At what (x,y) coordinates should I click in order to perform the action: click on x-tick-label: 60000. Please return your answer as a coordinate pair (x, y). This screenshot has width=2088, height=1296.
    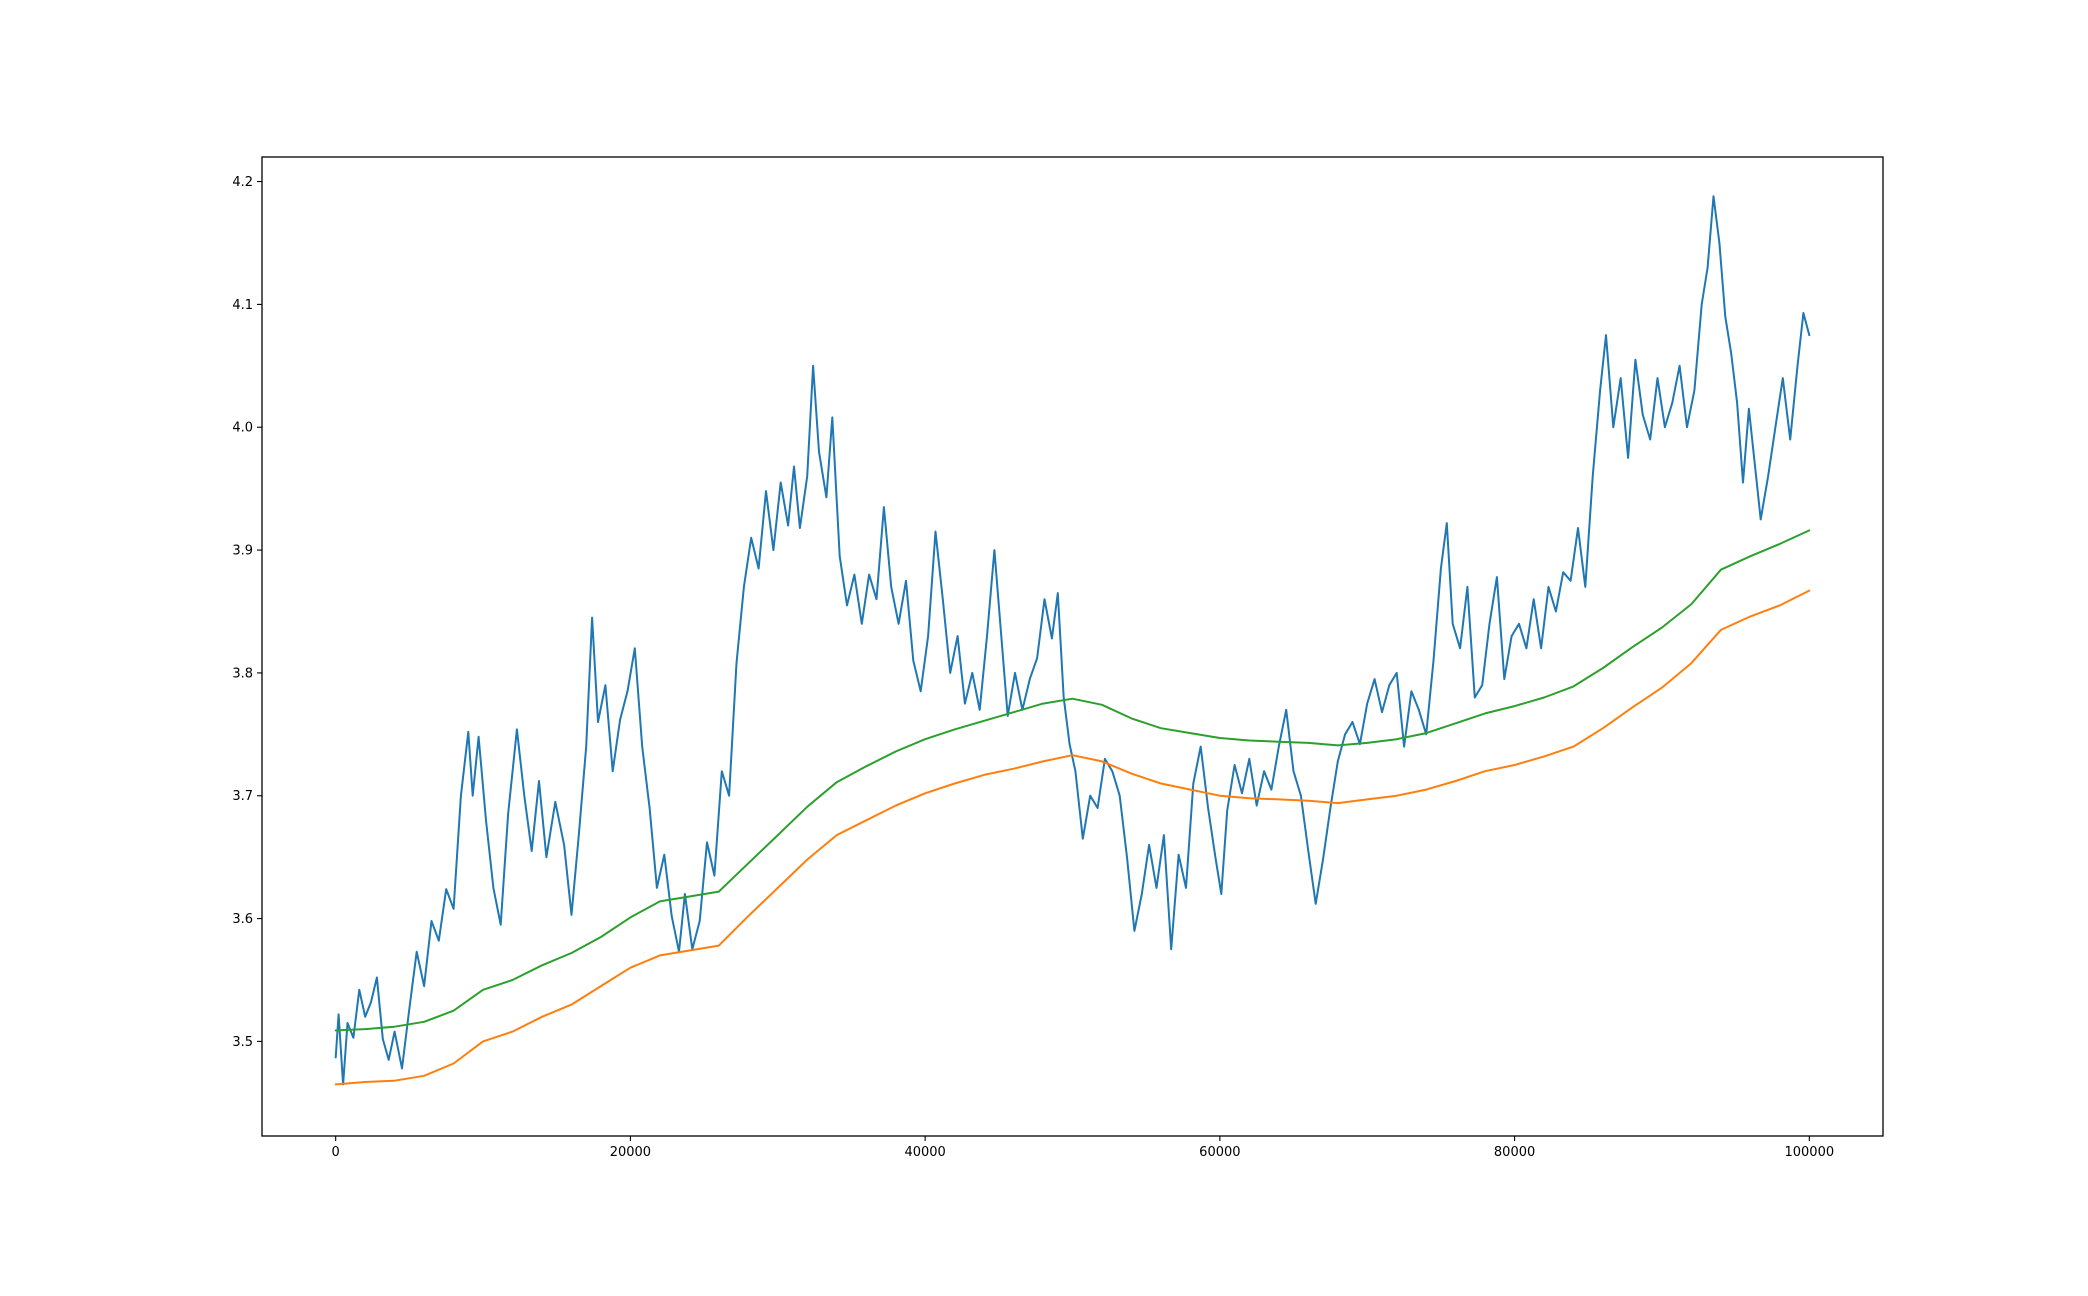
    Looking at the image, I should click on (1219, 1152).